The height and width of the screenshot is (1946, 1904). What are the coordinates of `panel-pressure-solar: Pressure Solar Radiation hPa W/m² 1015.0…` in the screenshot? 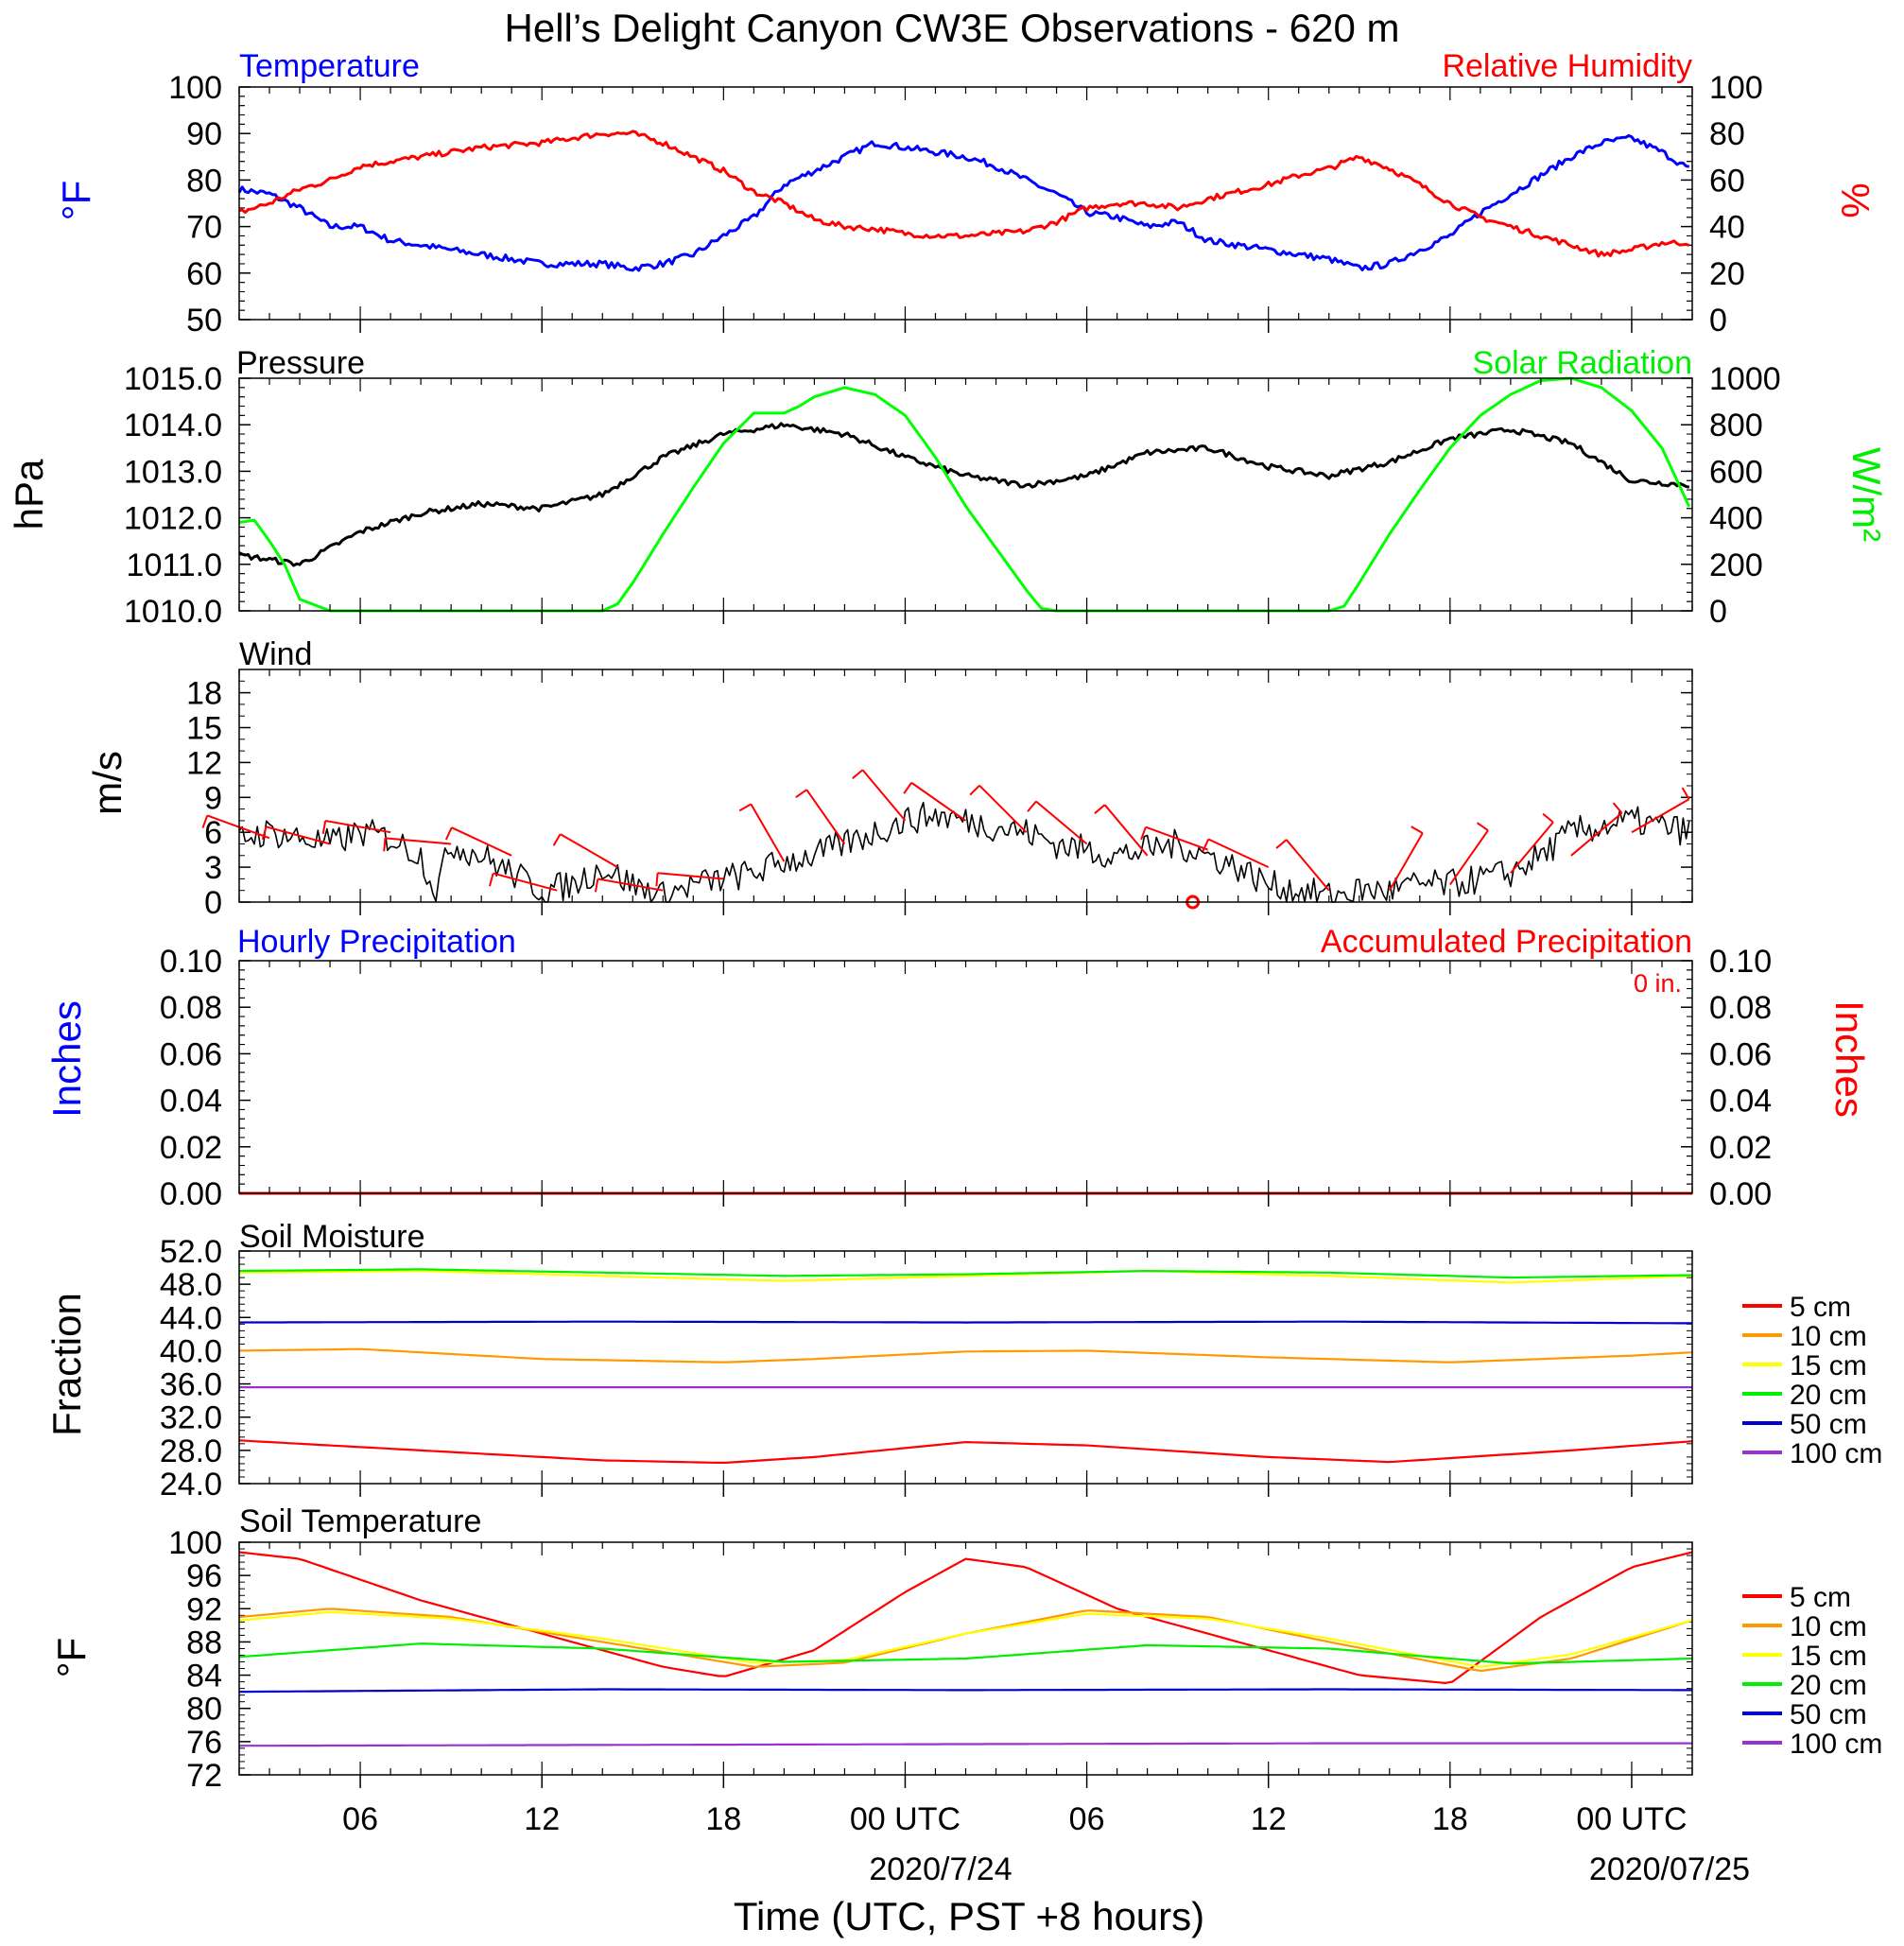 It's located at (948, 488).